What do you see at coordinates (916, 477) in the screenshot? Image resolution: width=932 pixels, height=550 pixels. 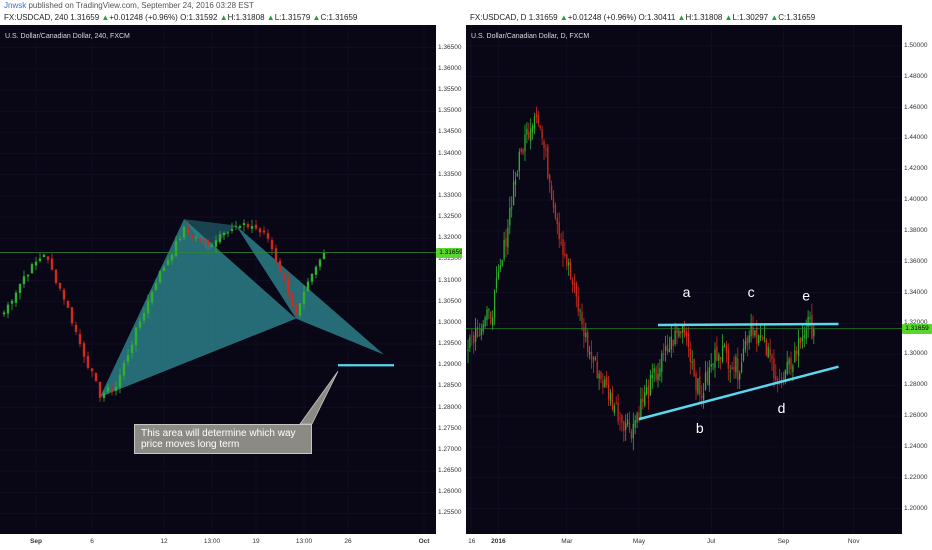 I see `price-tick-label: 1.22000` at bounding box center [916, 477].